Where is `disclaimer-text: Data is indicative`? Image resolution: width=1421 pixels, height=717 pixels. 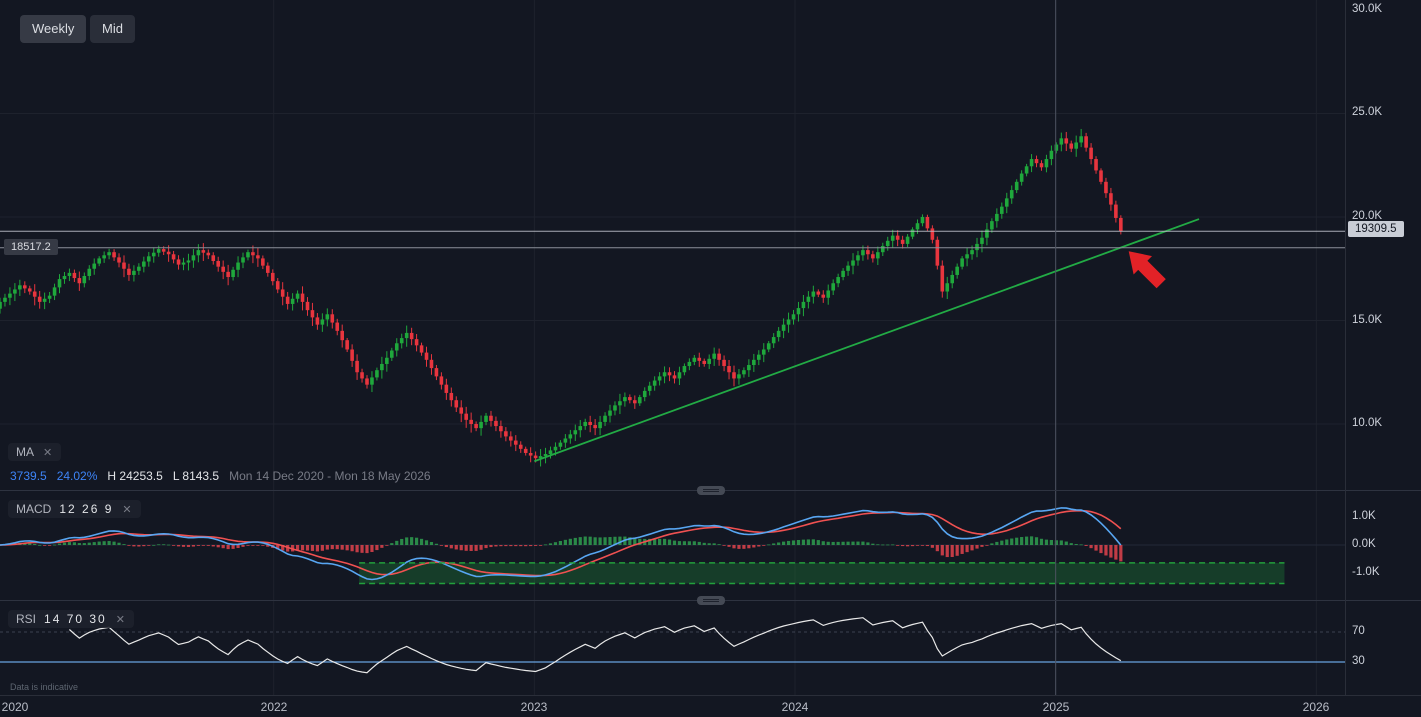 disclaimer-text: Data is indicative is located at coordinates (44, 687).